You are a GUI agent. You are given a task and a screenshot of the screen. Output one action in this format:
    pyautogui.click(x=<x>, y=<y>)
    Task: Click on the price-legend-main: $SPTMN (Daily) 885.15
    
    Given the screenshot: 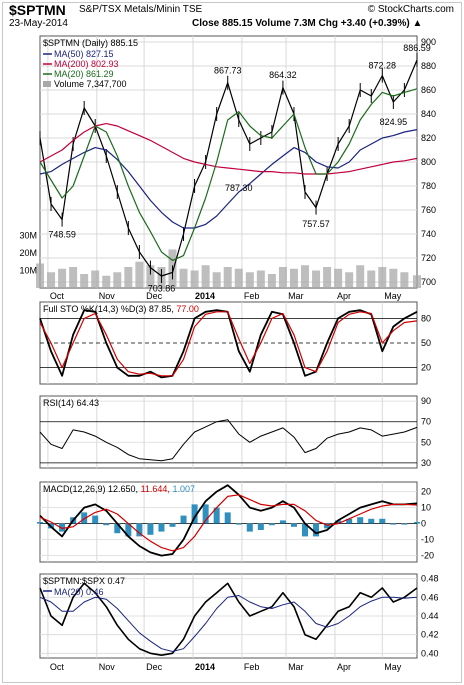 What is the action you would take?
    pyautogui.click(x=90, y=43)
    